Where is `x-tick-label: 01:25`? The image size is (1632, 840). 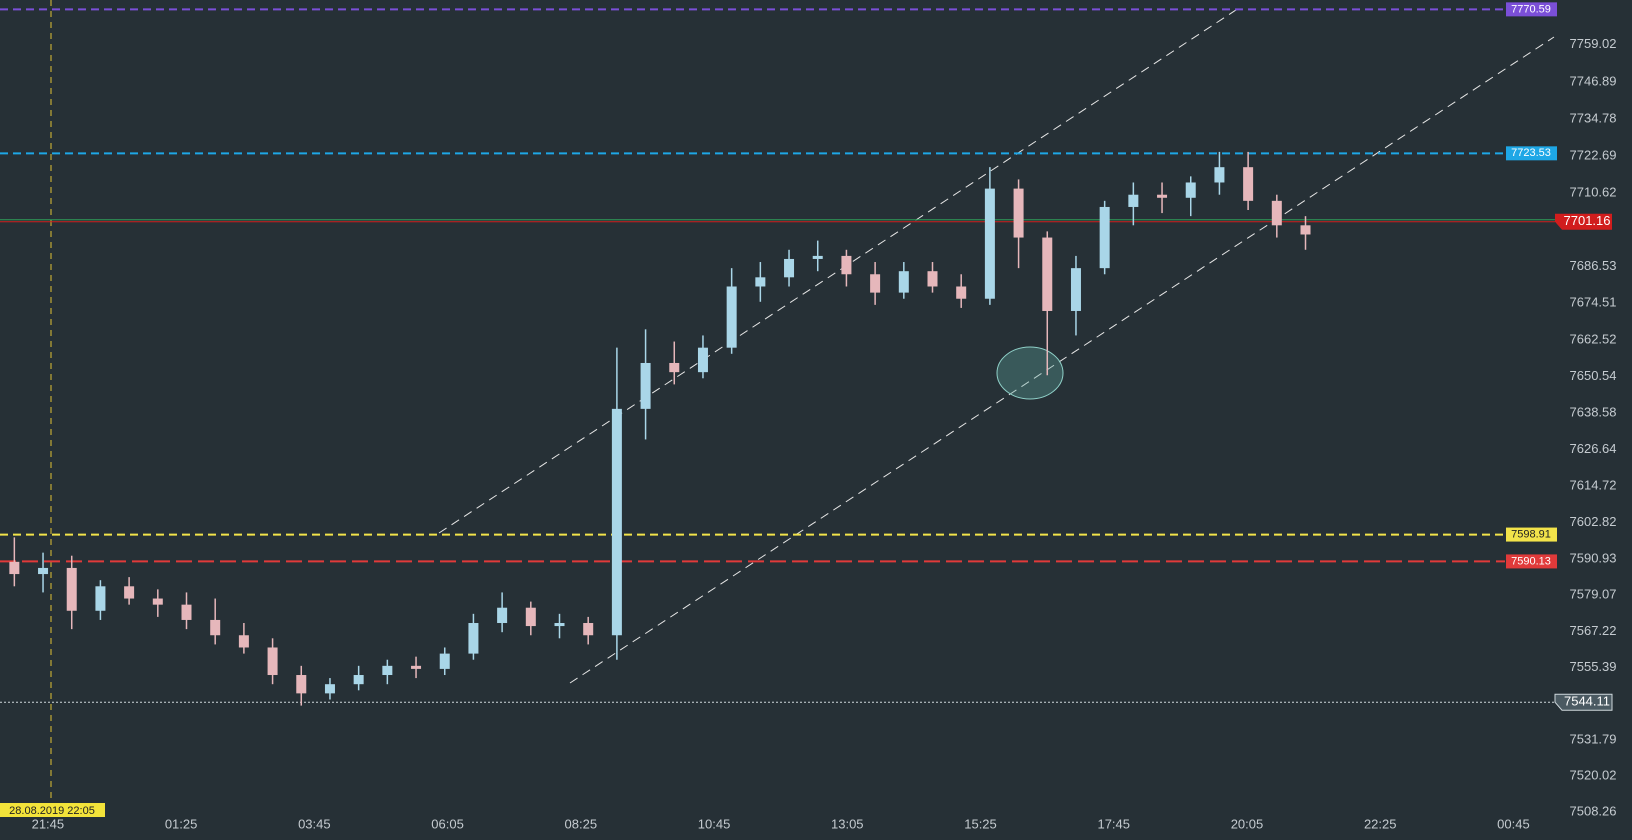 x-tick-label: 01:25 is located at coordinates (181, 823).